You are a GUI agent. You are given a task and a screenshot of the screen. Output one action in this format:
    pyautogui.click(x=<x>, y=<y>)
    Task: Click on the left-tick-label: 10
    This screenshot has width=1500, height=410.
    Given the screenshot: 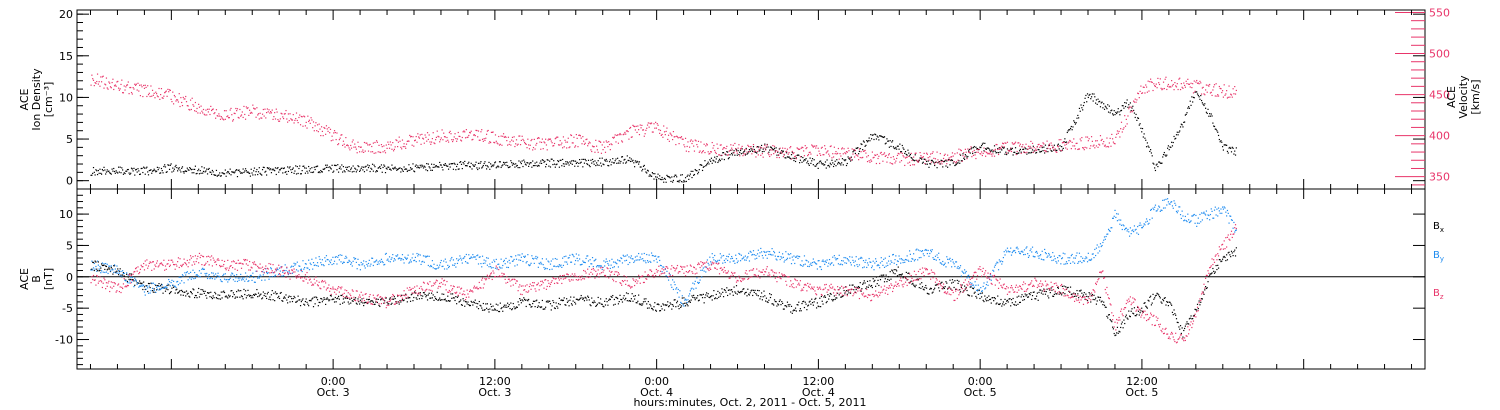 What is the action you would take?
    pyautogui.click(x=66, y=214)
    